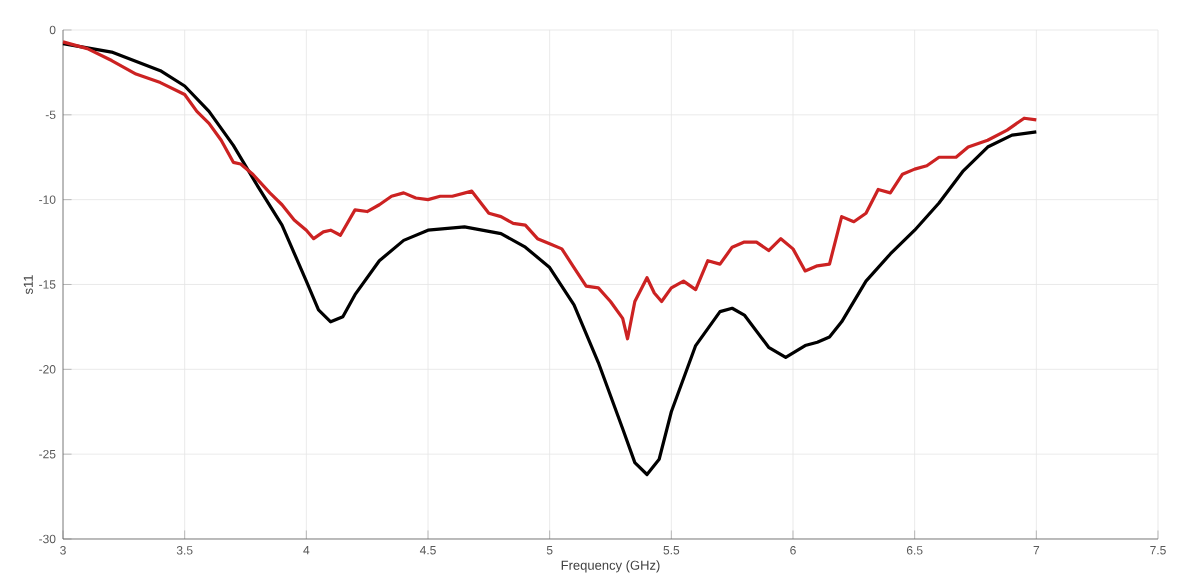 This screenshot has height=583, width=1184. Describe the element at coordinates (47, 284) in the screenshot. I see `y-tick-label: -15` at that location.